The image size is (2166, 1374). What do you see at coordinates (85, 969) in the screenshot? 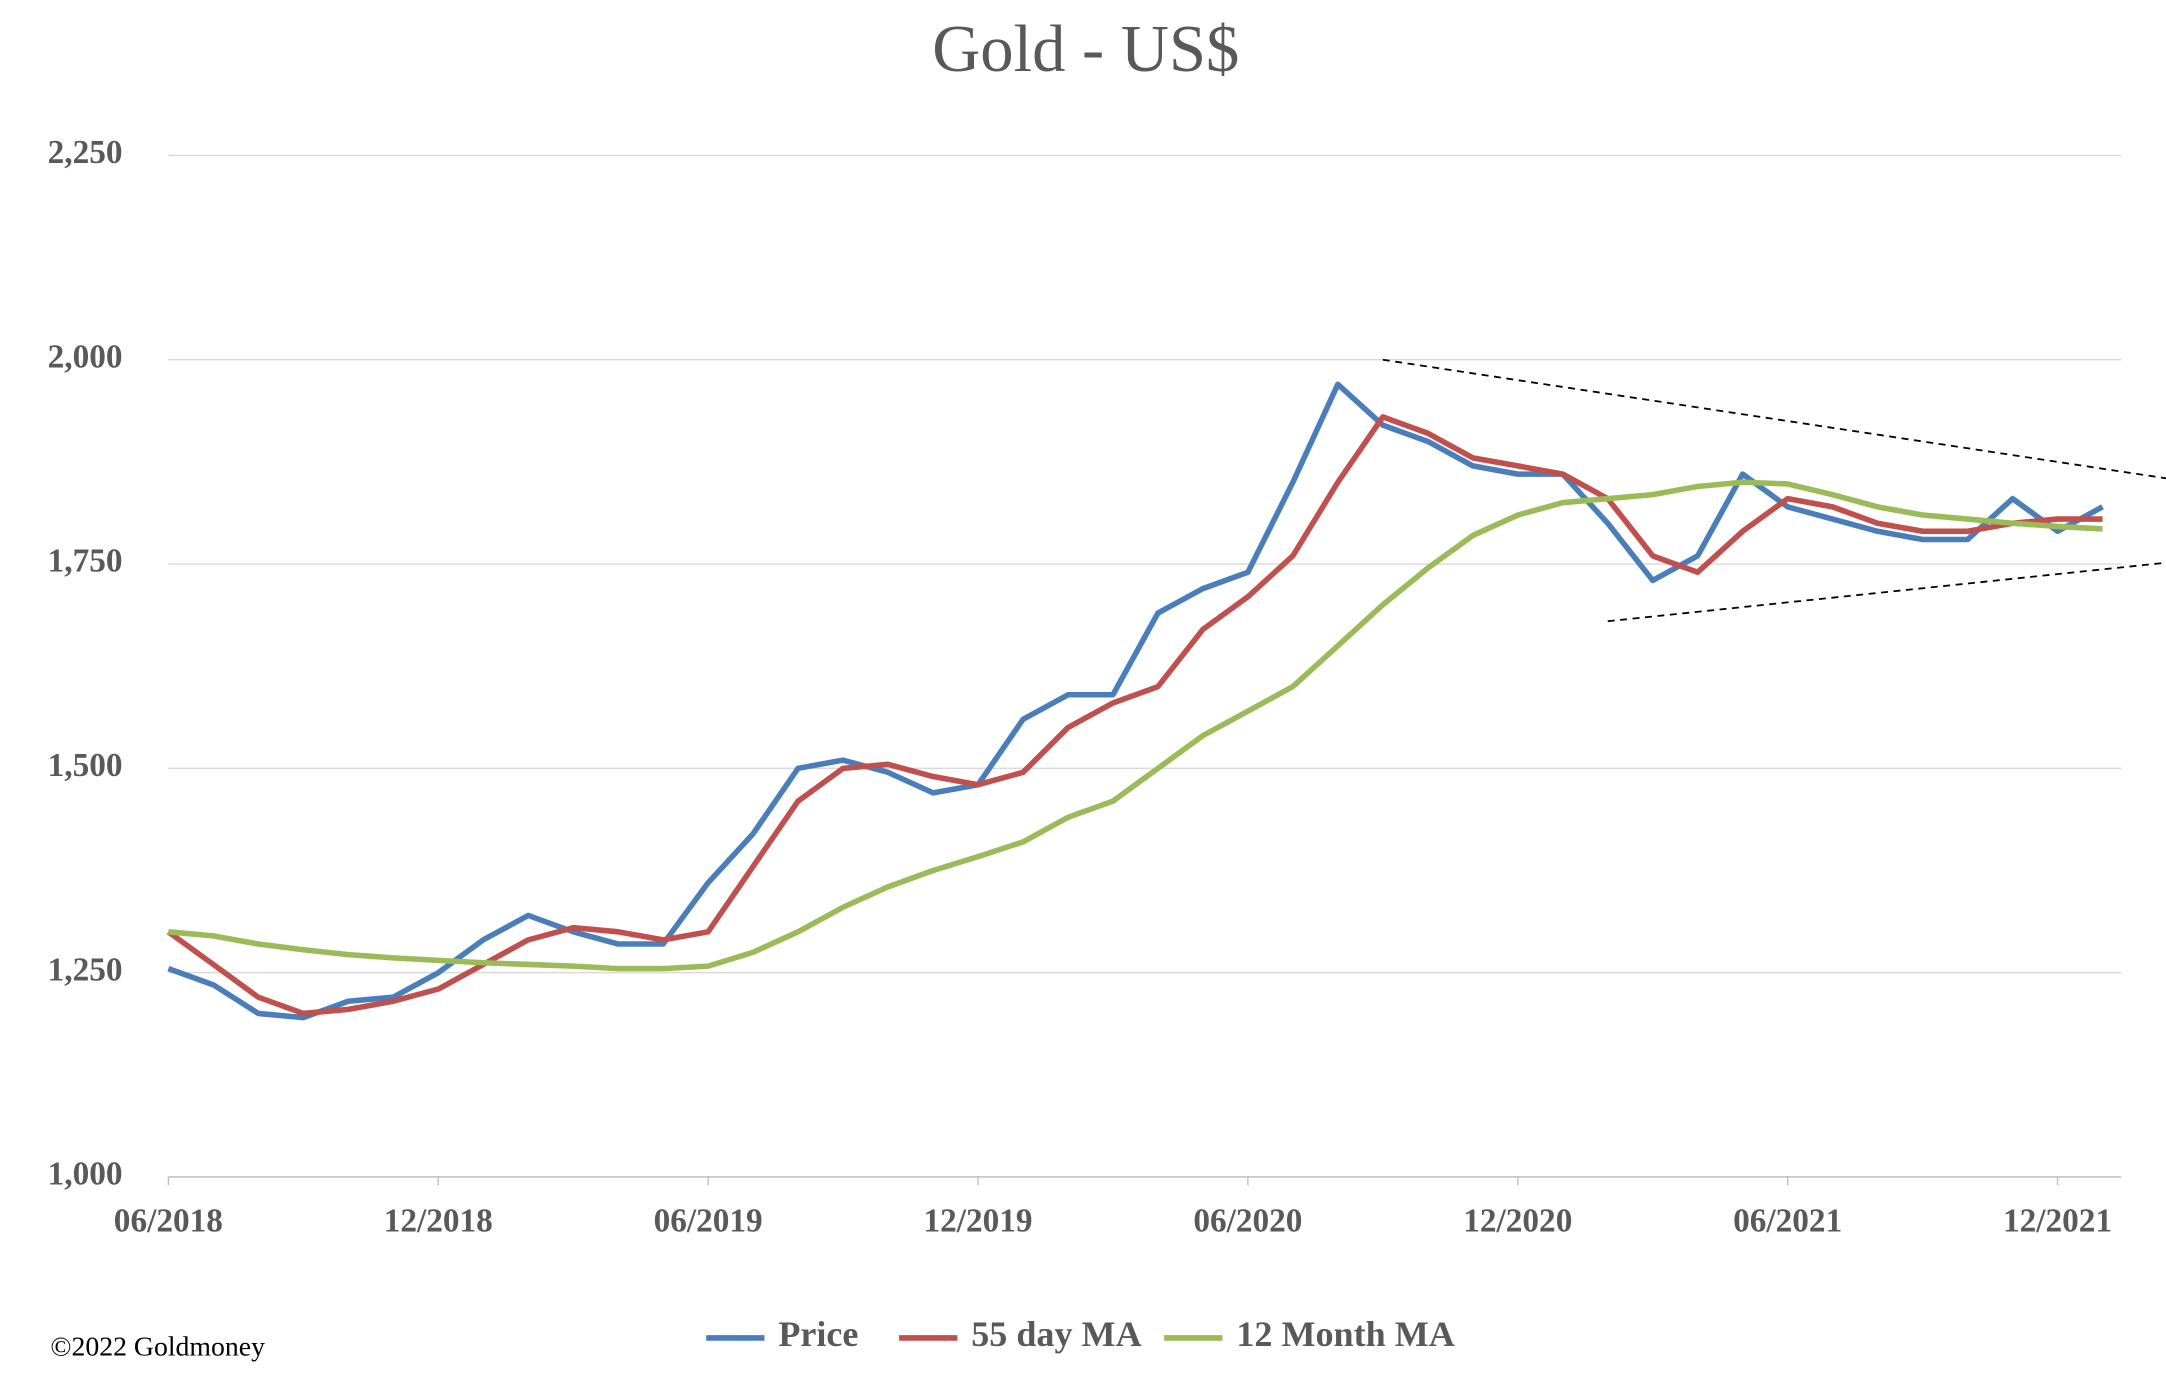
I see `y-tick-label: 1,250` at bounding box center [85, 969].